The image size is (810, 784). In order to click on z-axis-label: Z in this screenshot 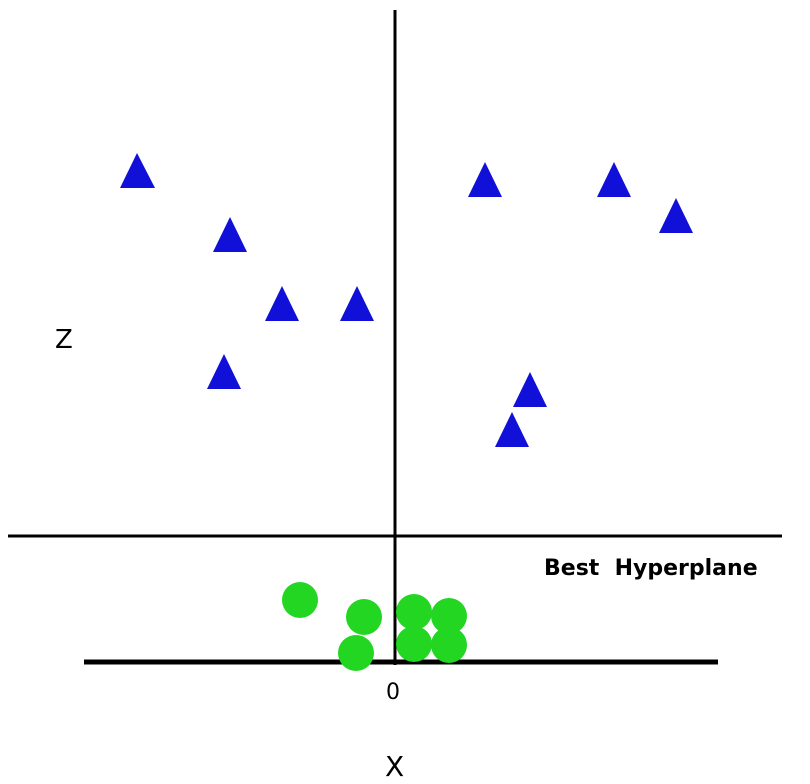, I will do `click(64, 340)`.